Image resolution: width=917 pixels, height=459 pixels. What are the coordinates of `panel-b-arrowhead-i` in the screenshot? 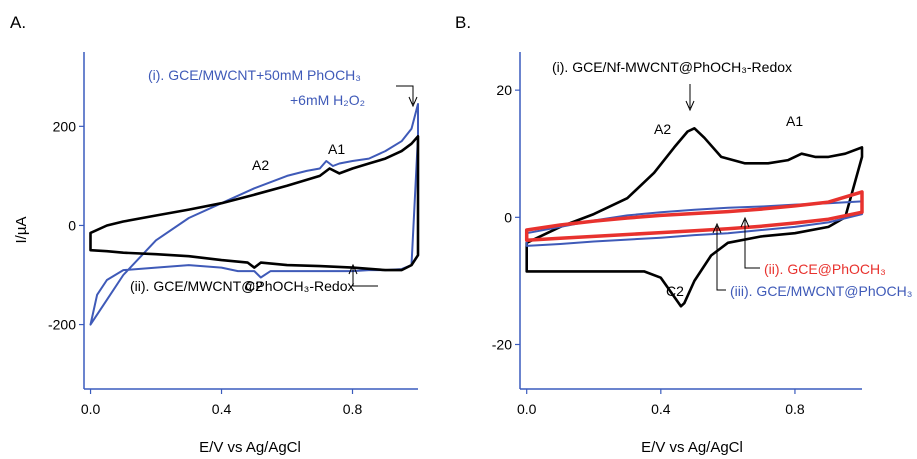 It's located at (690, 106).